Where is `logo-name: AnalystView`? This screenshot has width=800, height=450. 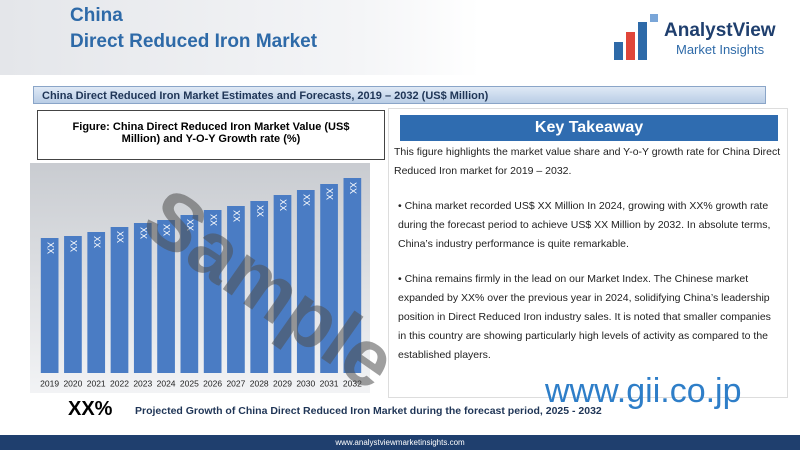
logo-name: AnalystView is located at coordinates (720, 30).